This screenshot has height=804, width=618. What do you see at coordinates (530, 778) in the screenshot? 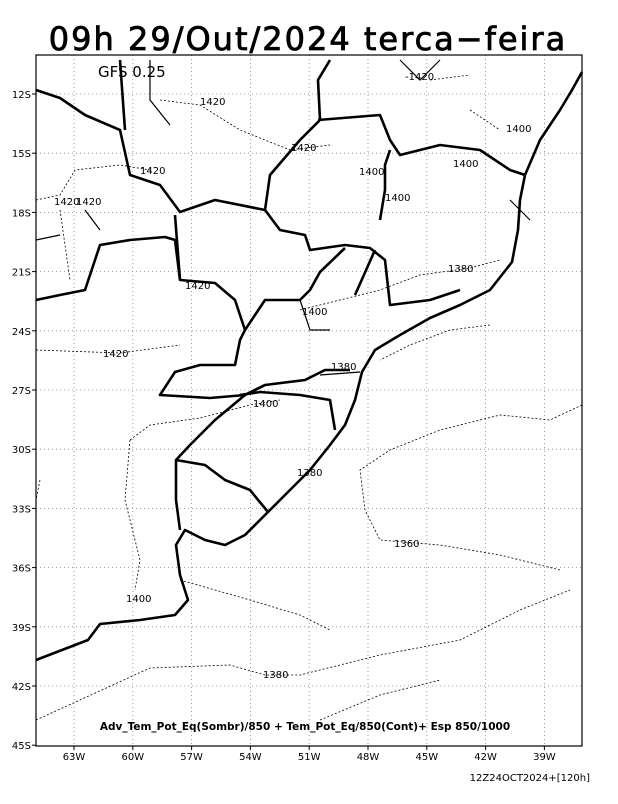
I see `run-label: 12Z24OCT2024+[120h]` at bounding box center [530, 778].